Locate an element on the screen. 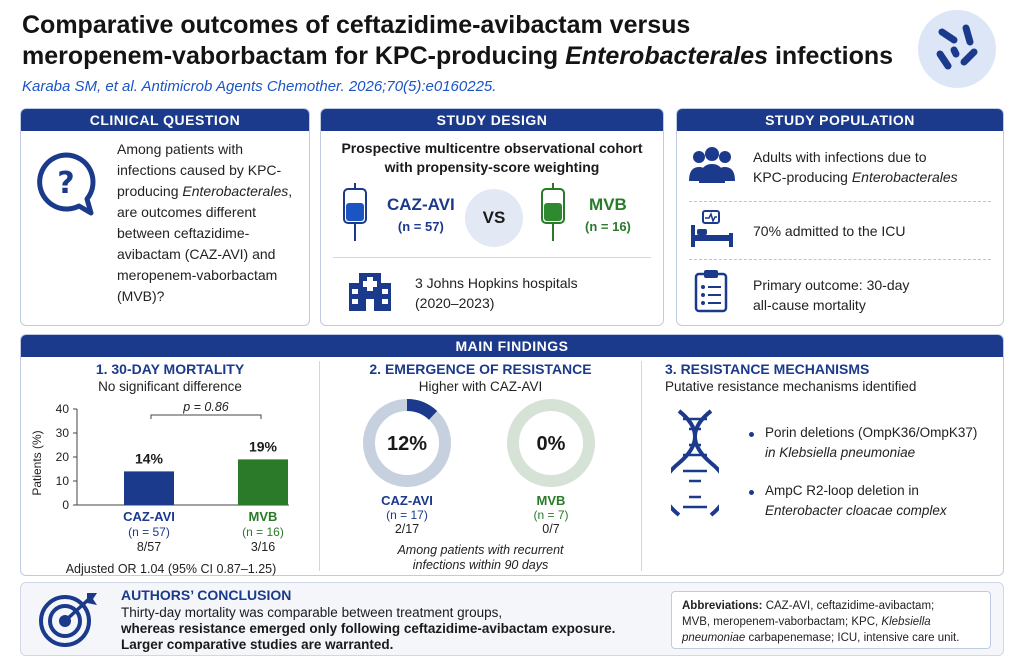 This screenshot has height=660, width=1024. conclusion-heading: AUTHORS’ CONCLUSION is located at coordinates (206, 595).